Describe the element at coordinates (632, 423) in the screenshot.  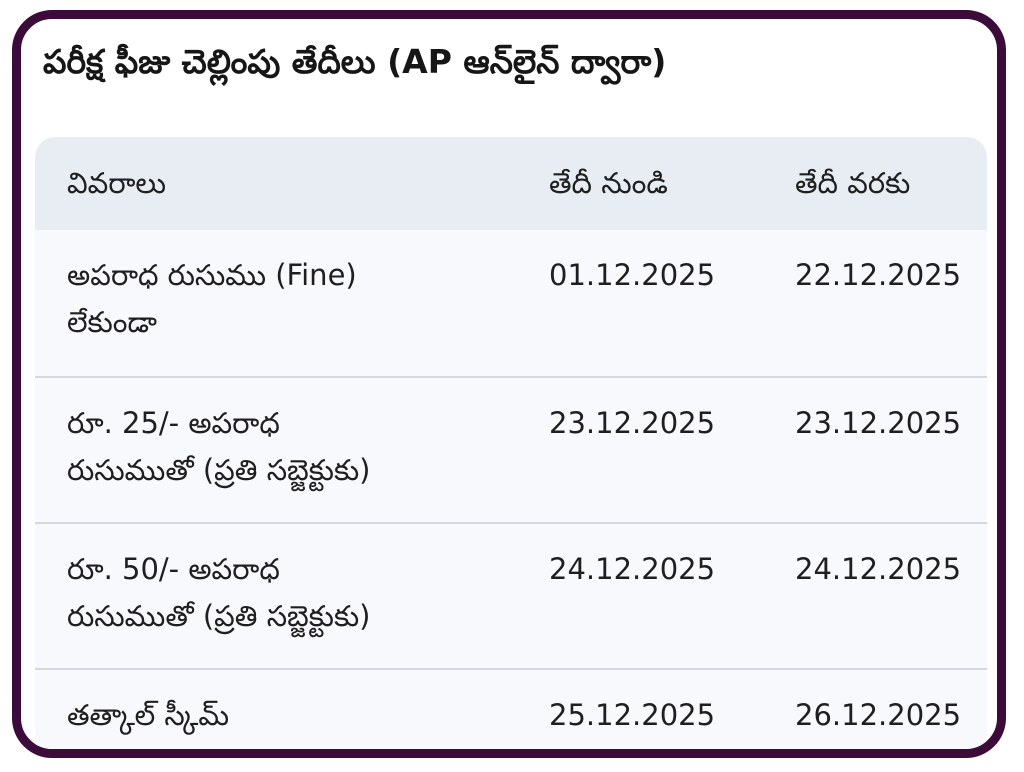
I see `row-from-date: 23.12.2025` at that location.